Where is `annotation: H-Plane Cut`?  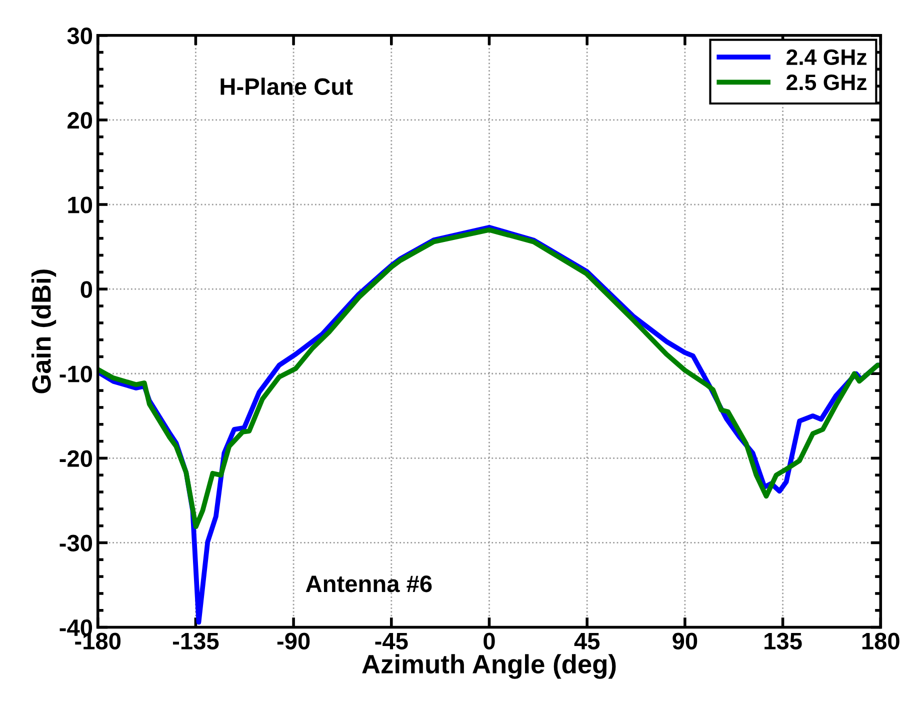
annotation: H-Plane Cut is located at coordinates (286, 87).